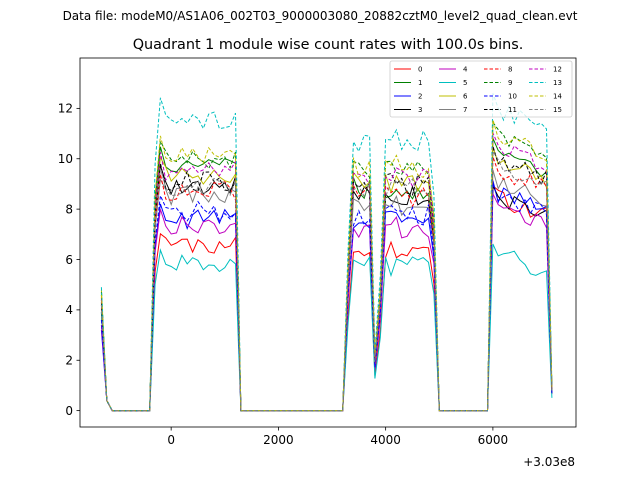 Image resolution: width=640 pixels, height=480 pixels. Describe the element at coordinates (385, 440) in the screenshot. I see `x-tick-label: 4000` at that location.